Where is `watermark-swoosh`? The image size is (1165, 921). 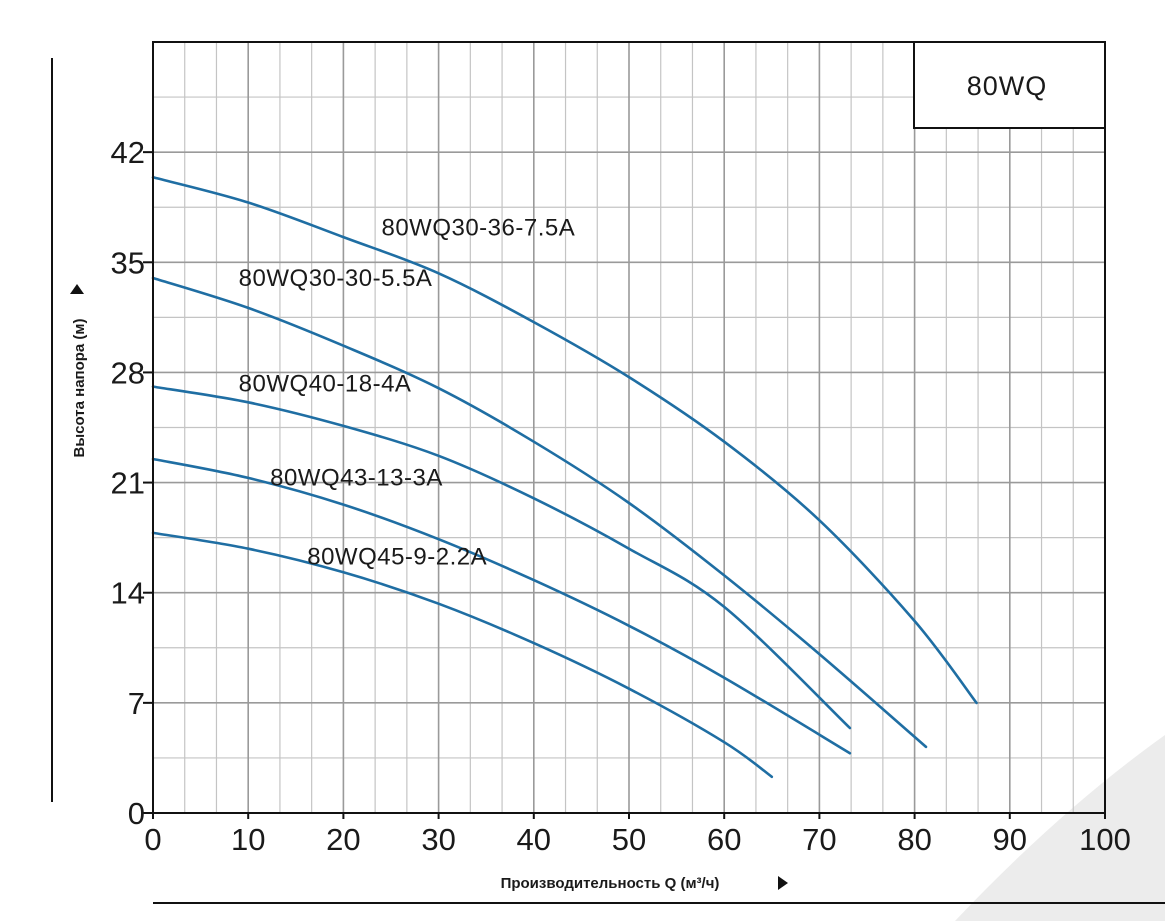
watermark-swoosh is located at coordinates (1060, 828).